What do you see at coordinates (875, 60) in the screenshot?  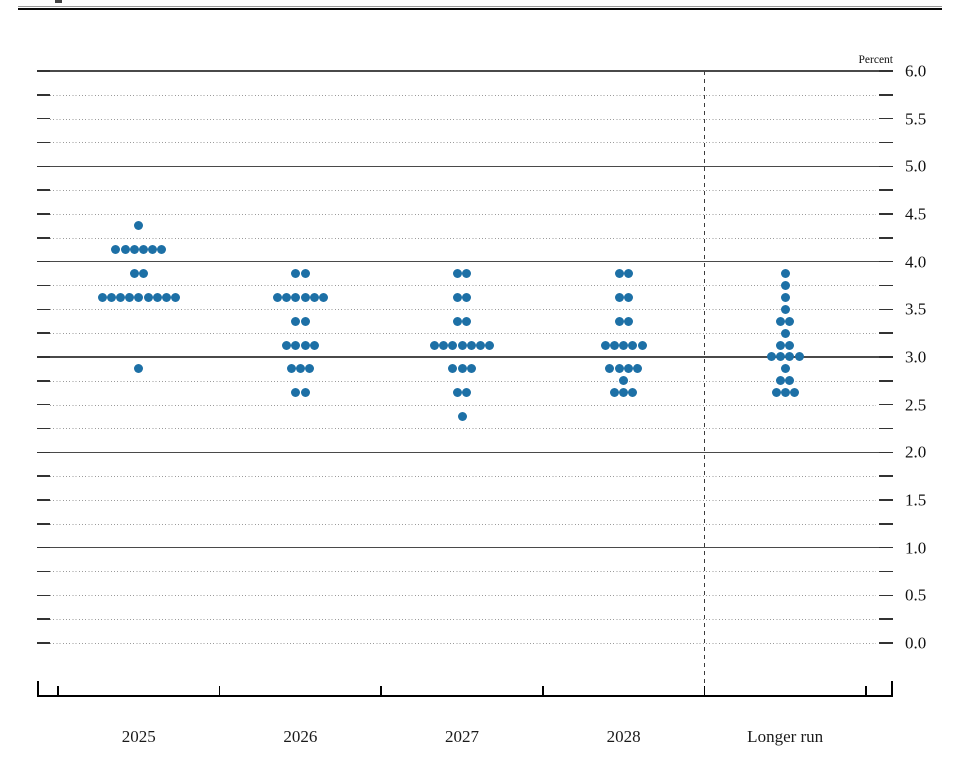 I see `y-axis-unit-label: Percent` at bounding box center [875, 60].